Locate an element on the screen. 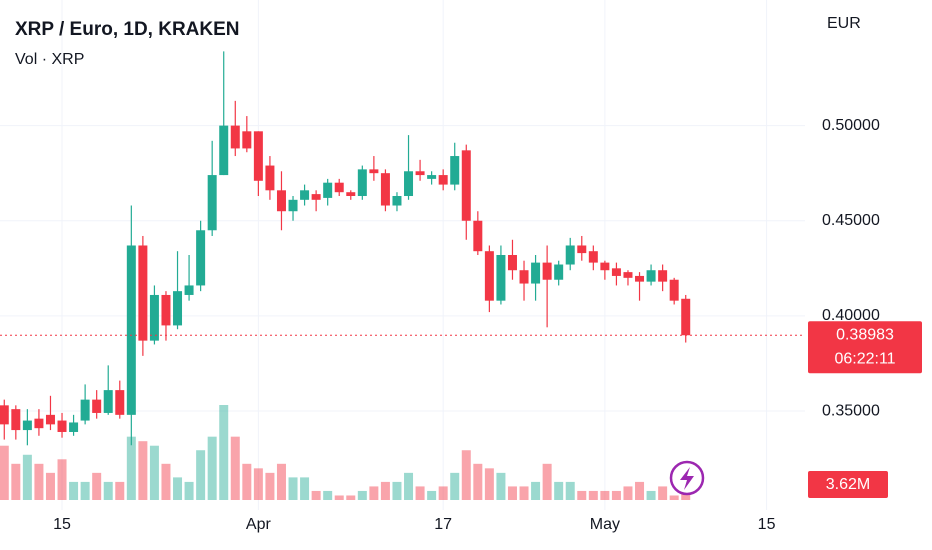 The image size is (932, 550). x-tick-label: 17 is located at coordinates (443, 524).